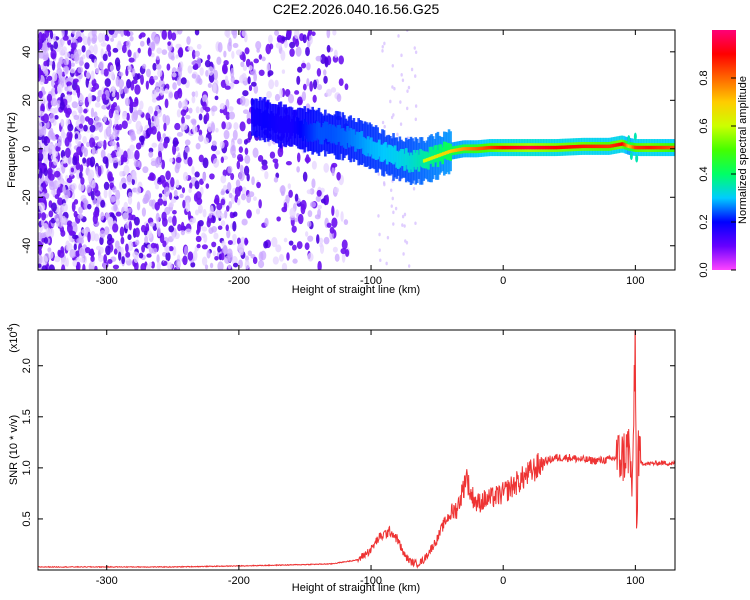 The width and height of the screenshot is (750, 600). What do you see at coordinates (717, 174) in the screenshot?
I see `colorbar-ticks: 0.0 0.2 0.4 0.6 0.8` at bounding box center [717, 174].